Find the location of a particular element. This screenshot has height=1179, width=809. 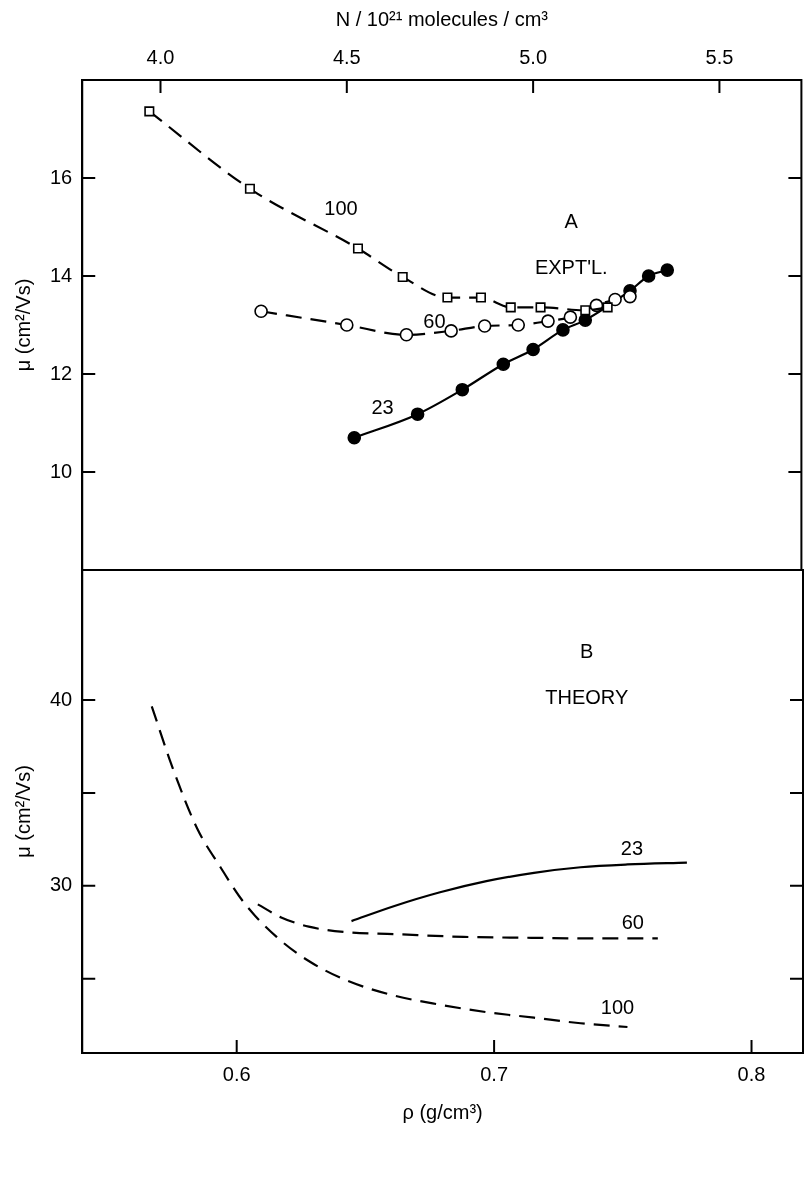

annotation: EXPT'L. is located at coordinates (571, 267).